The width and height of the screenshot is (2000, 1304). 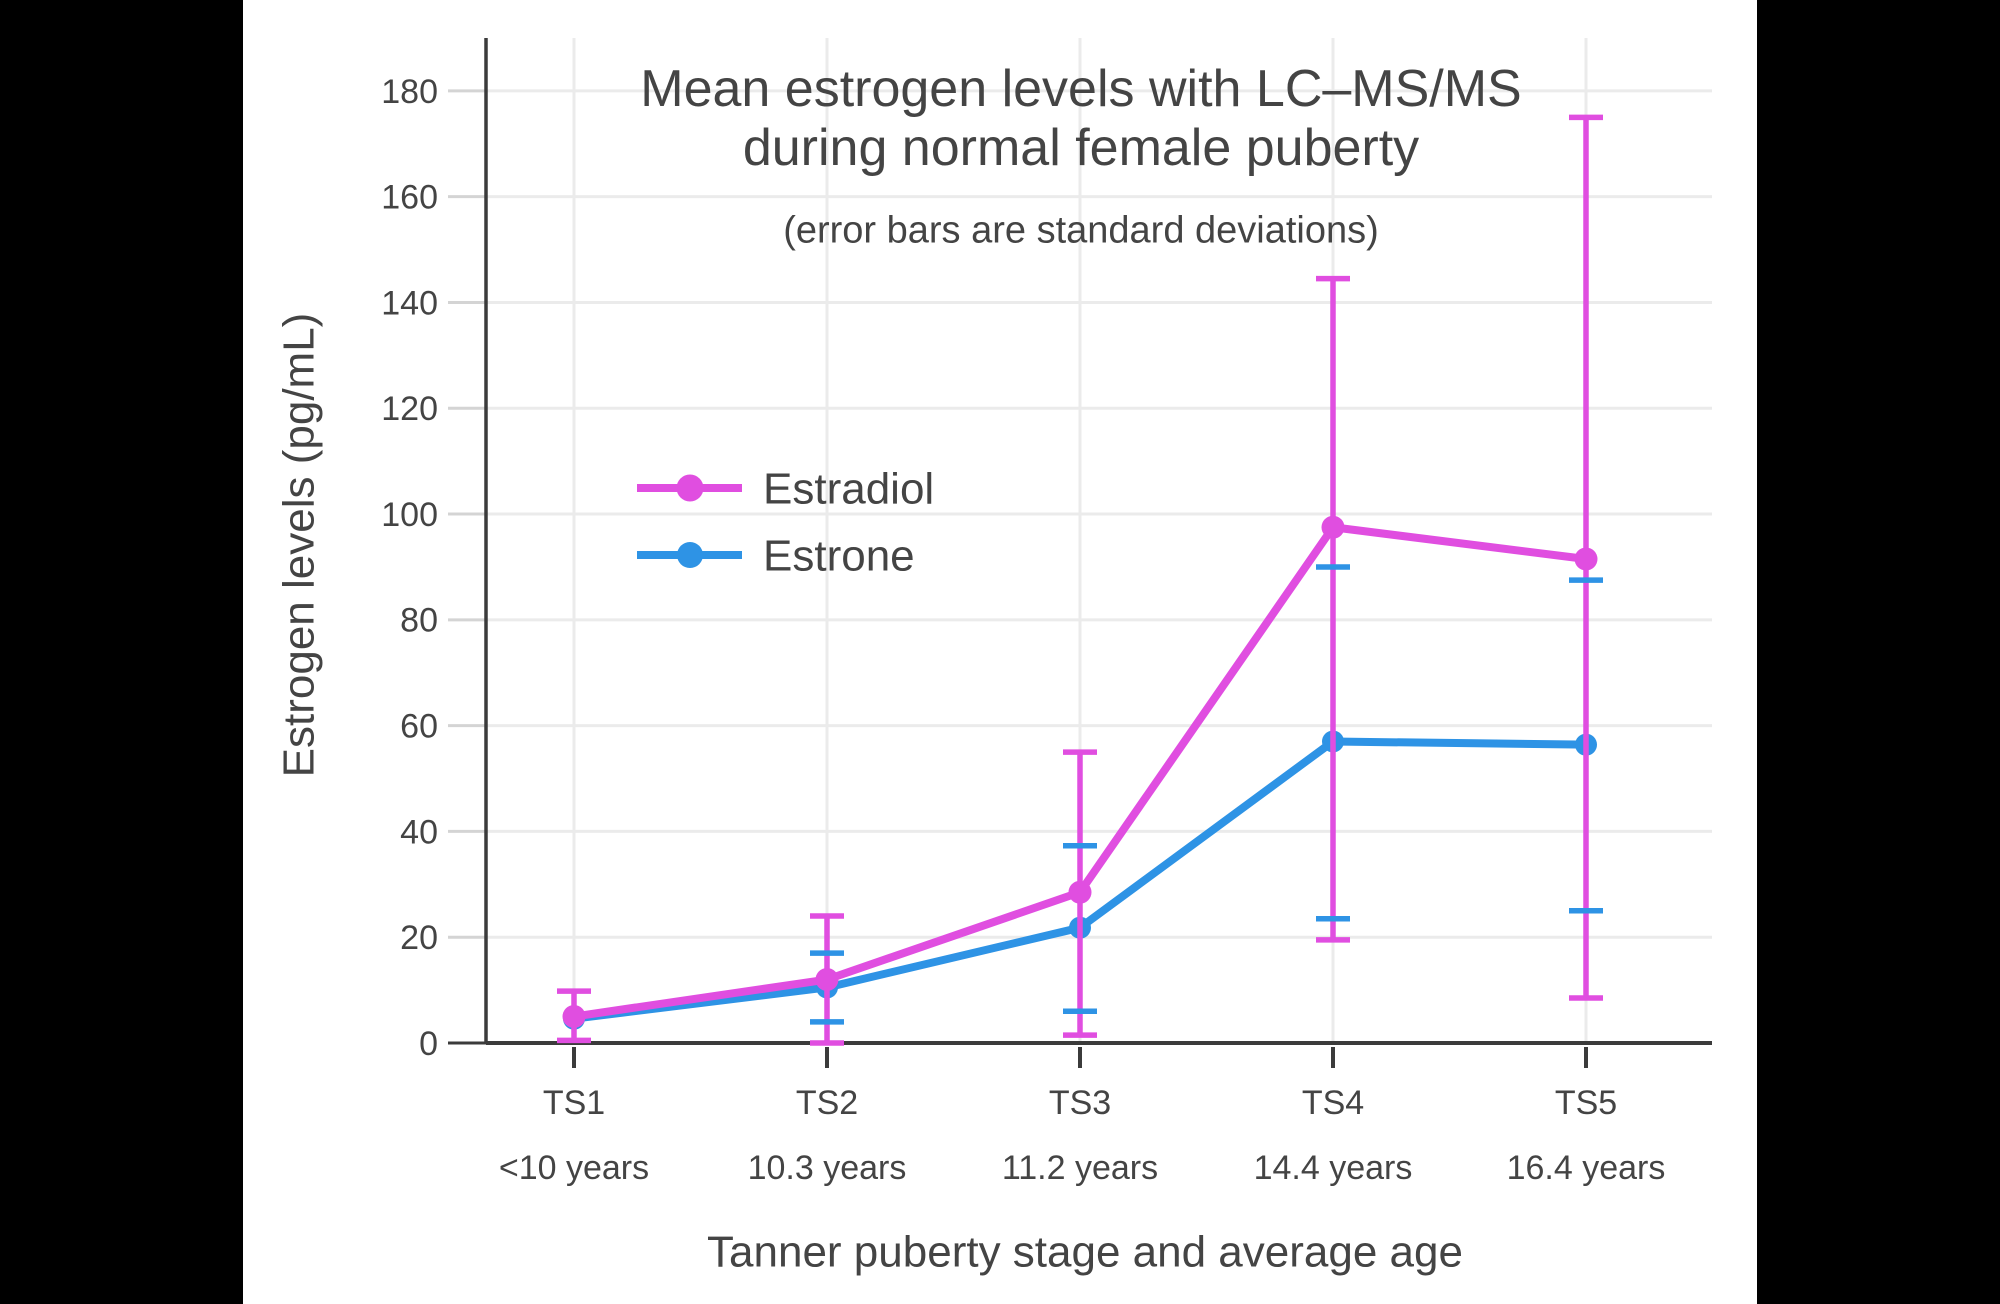 What do you see at coordinates (419, 832) in the screenshot?
I see `y-tick-label-40: 40` at bounding box center [419, 832].